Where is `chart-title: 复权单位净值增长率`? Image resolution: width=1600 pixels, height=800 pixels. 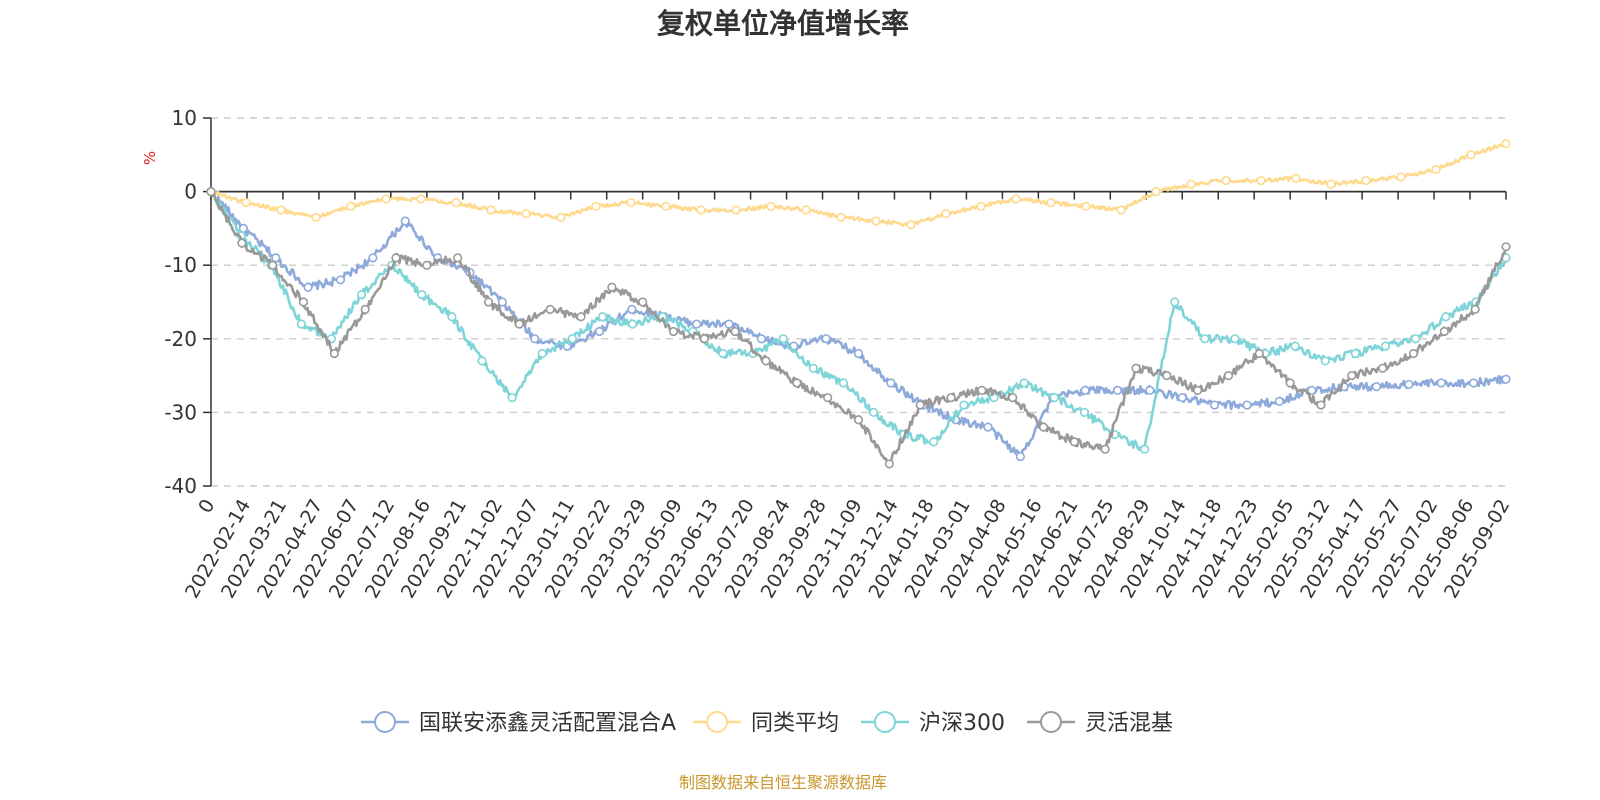 chart-title: 复权单位净值增长率 is located at coordinates (783, 23).